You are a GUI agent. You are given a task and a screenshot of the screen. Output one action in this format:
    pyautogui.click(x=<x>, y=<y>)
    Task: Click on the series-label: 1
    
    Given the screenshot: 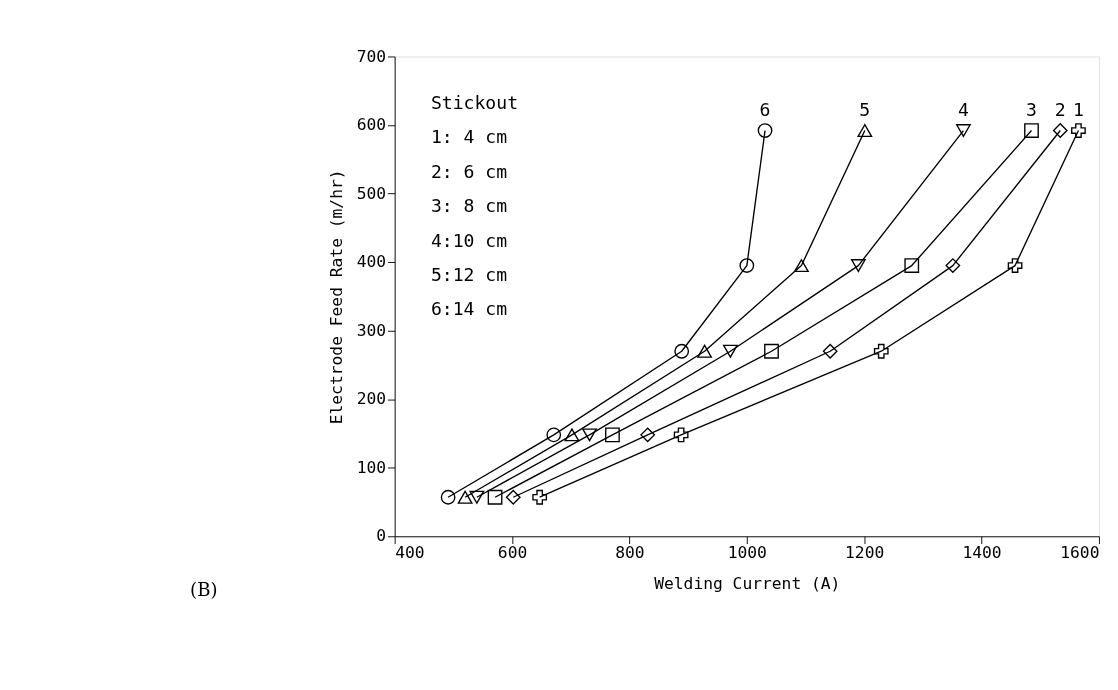 What is the action you would take?
    pyautogui.click(x=1078, y=110)
    